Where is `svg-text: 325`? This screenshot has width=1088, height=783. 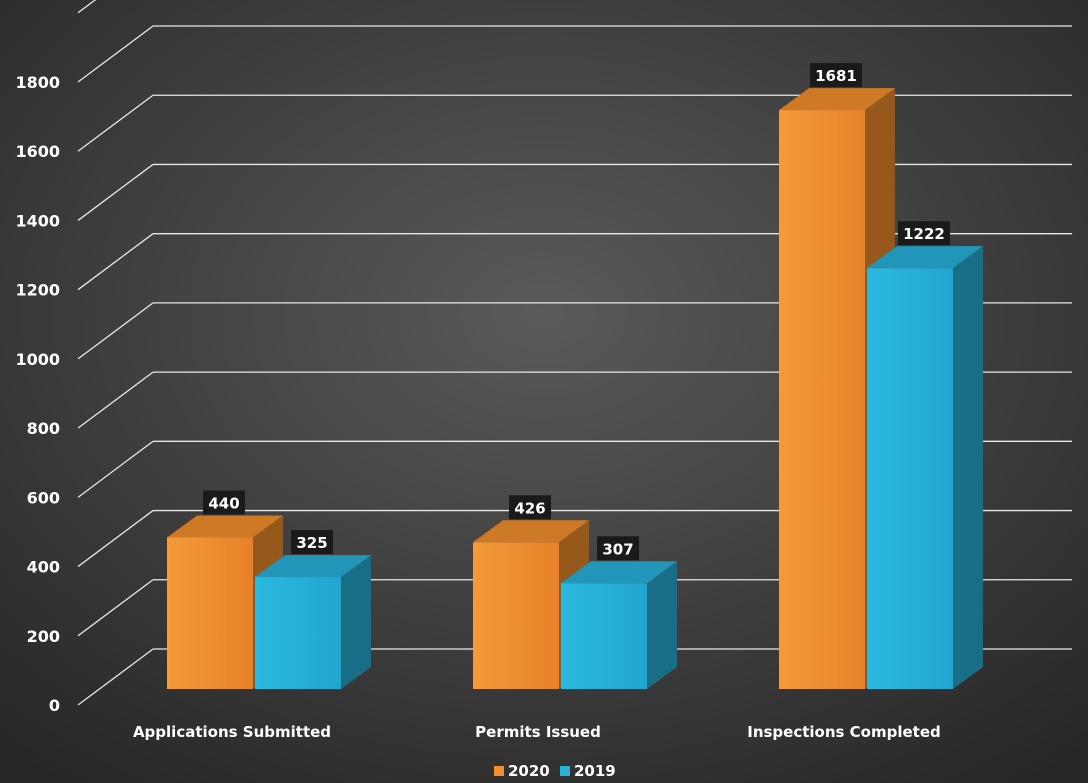 svg-text: 325 is located at coordinates (311, 543).